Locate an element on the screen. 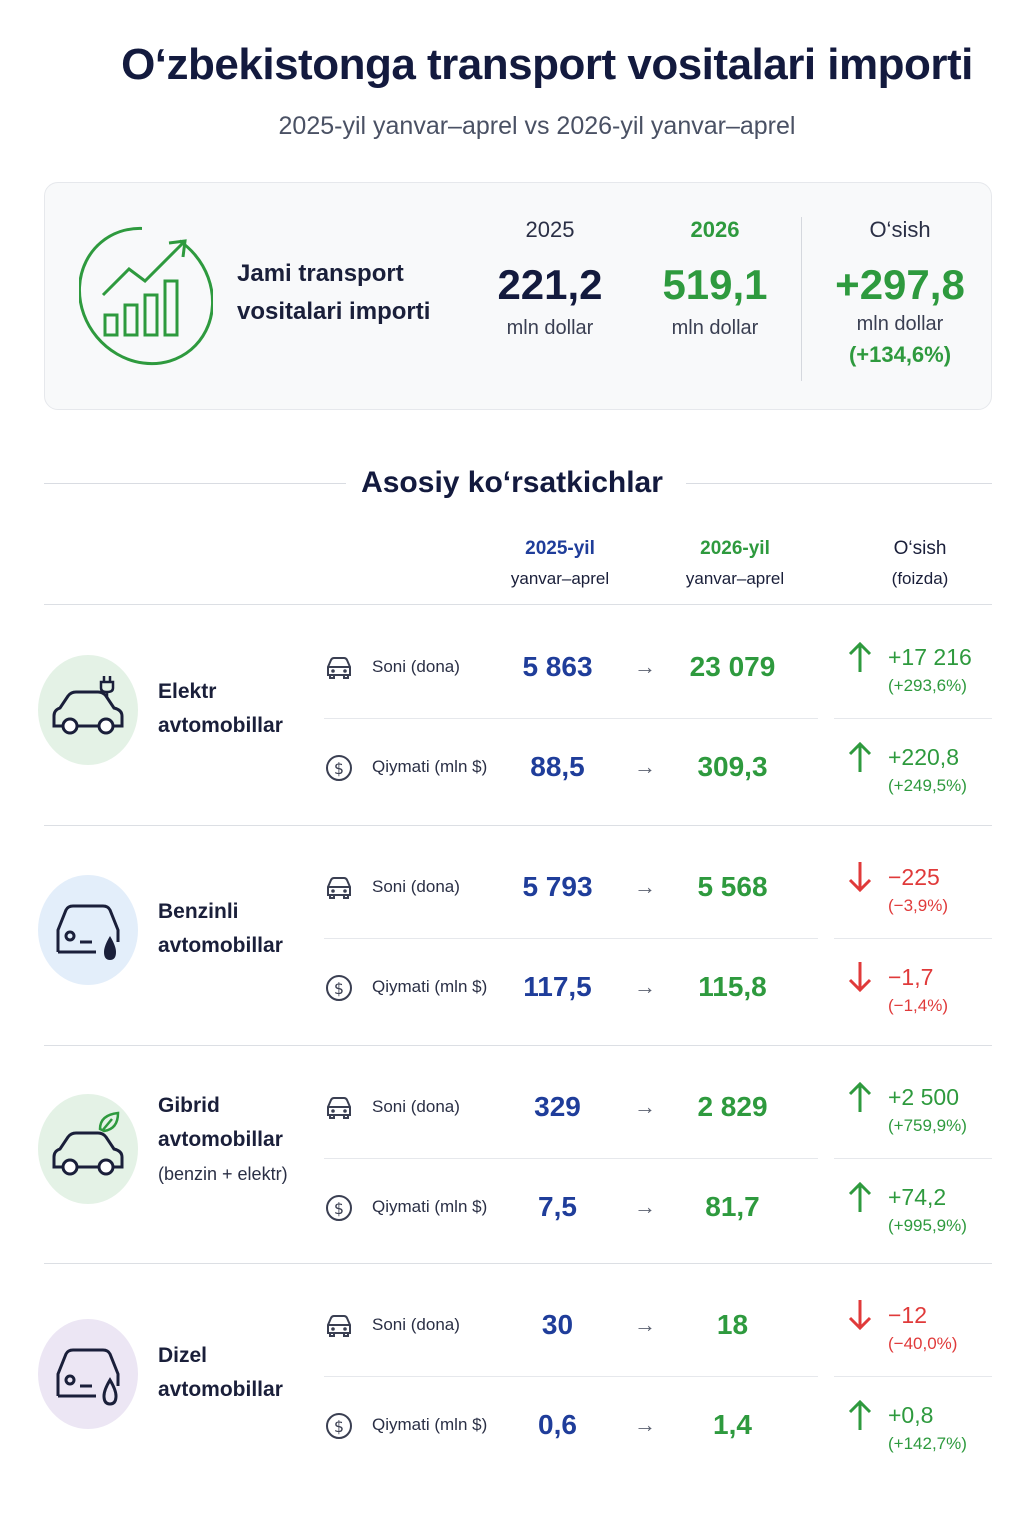 This screenshot has width=1024, height=1536. growth-percent: (+249,5%) is located at coordinates (927, 785).